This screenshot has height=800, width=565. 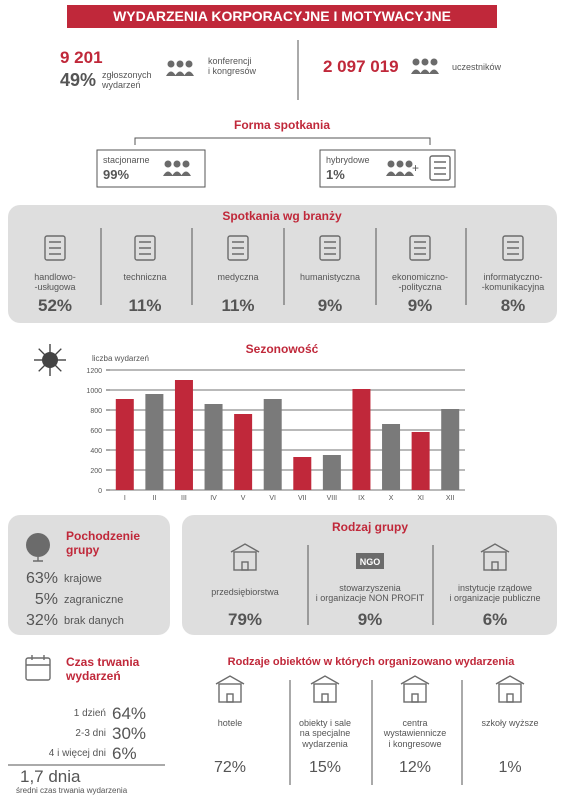 I want to click on branze-label: techniczna, so click(x=145, y=277).